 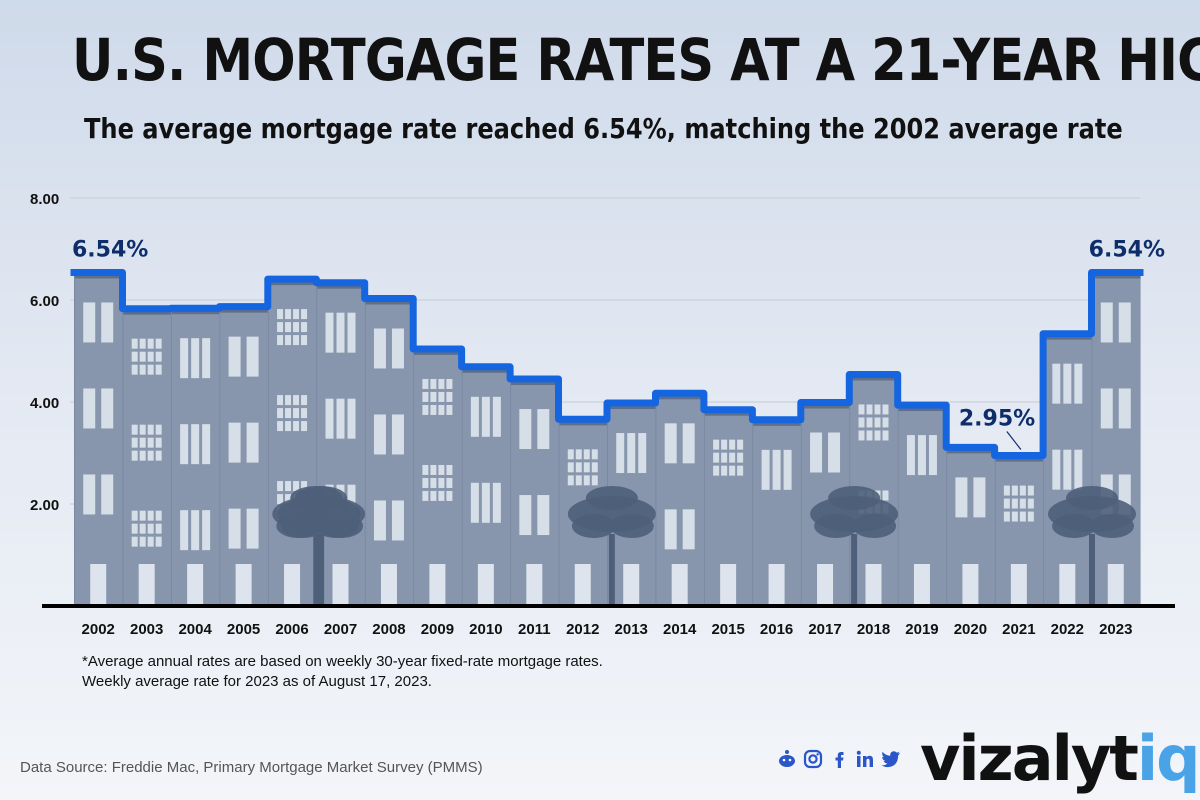 I want to click on x-tick-label: 2016, so click(x=776, y=629).